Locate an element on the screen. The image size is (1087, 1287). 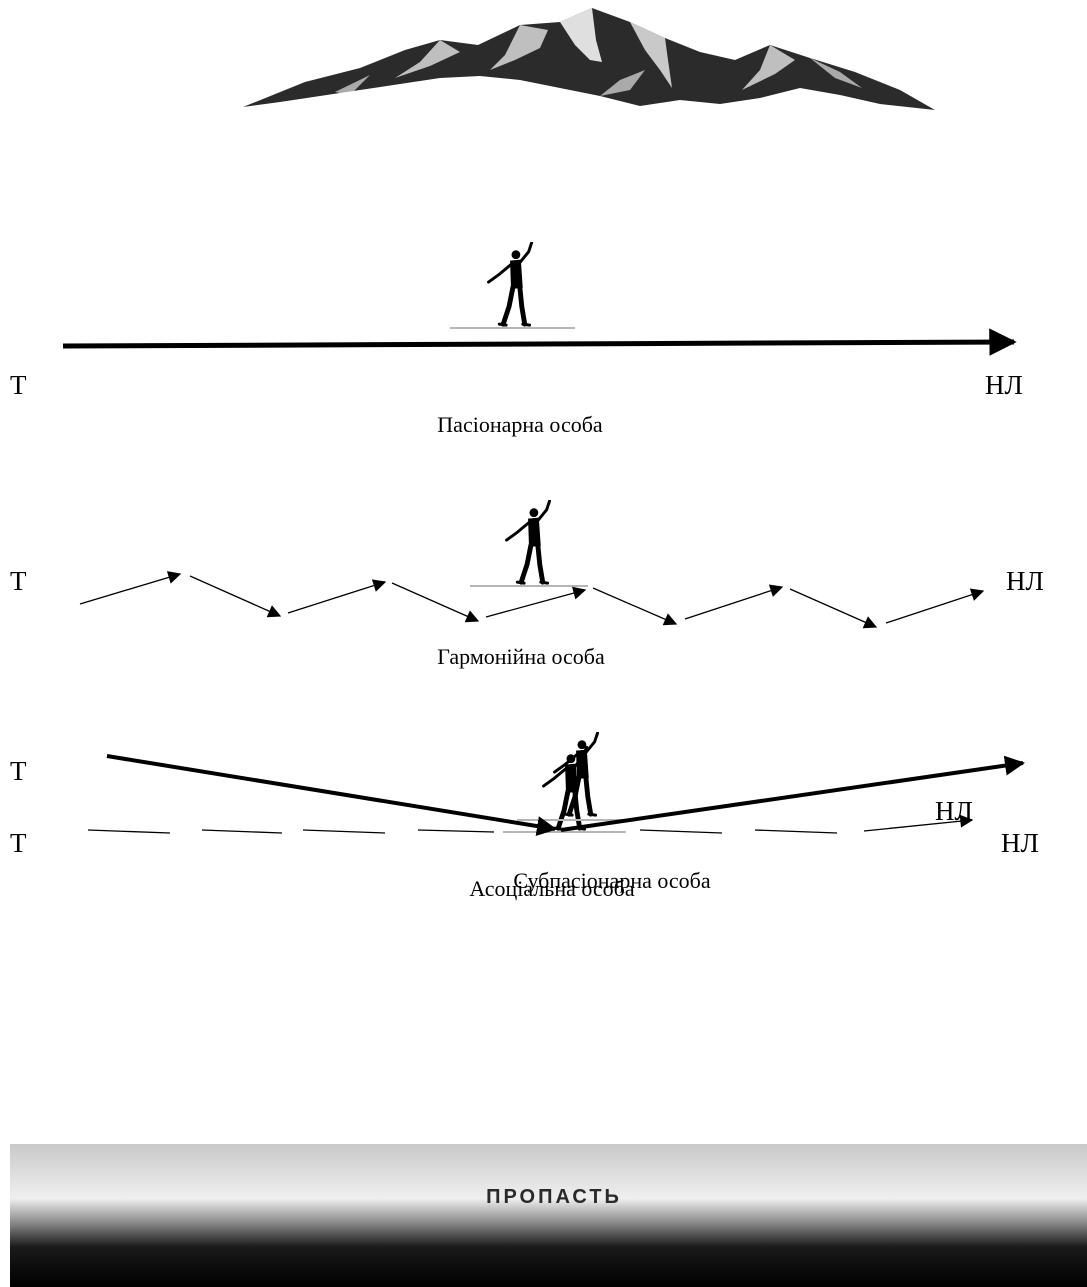
straight-path-arrow is located at coordinates (539, 342).